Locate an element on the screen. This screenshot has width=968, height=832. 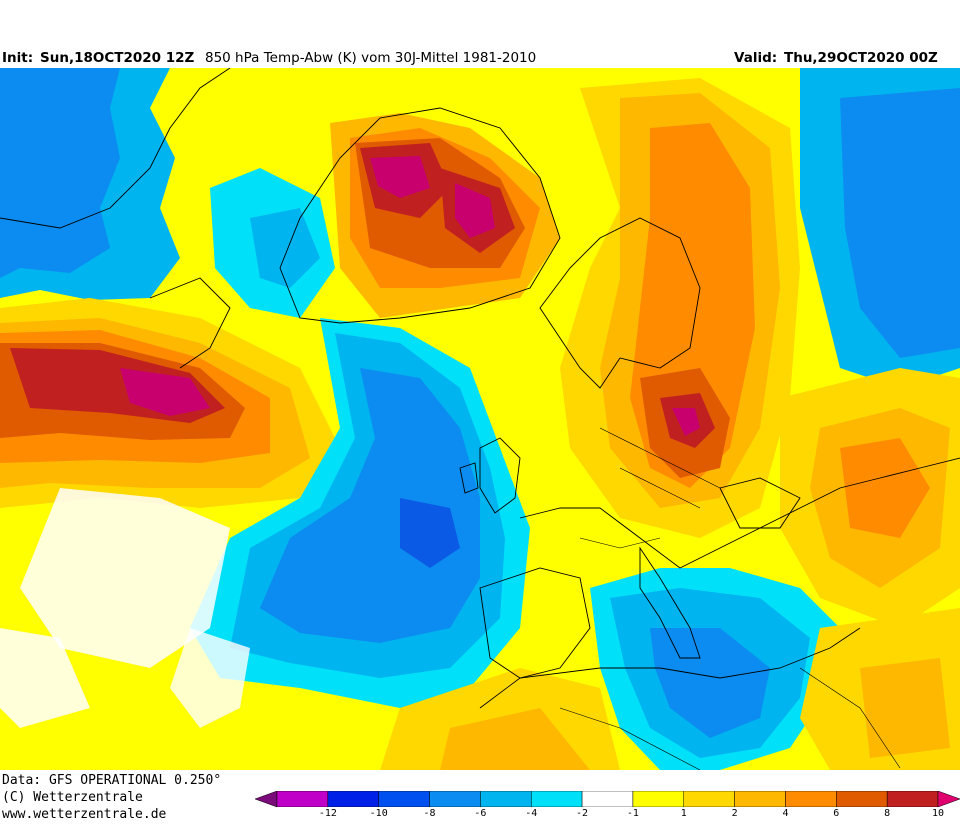
copyright: (C) Wetterzentrale is located at coordinates (72, 797).